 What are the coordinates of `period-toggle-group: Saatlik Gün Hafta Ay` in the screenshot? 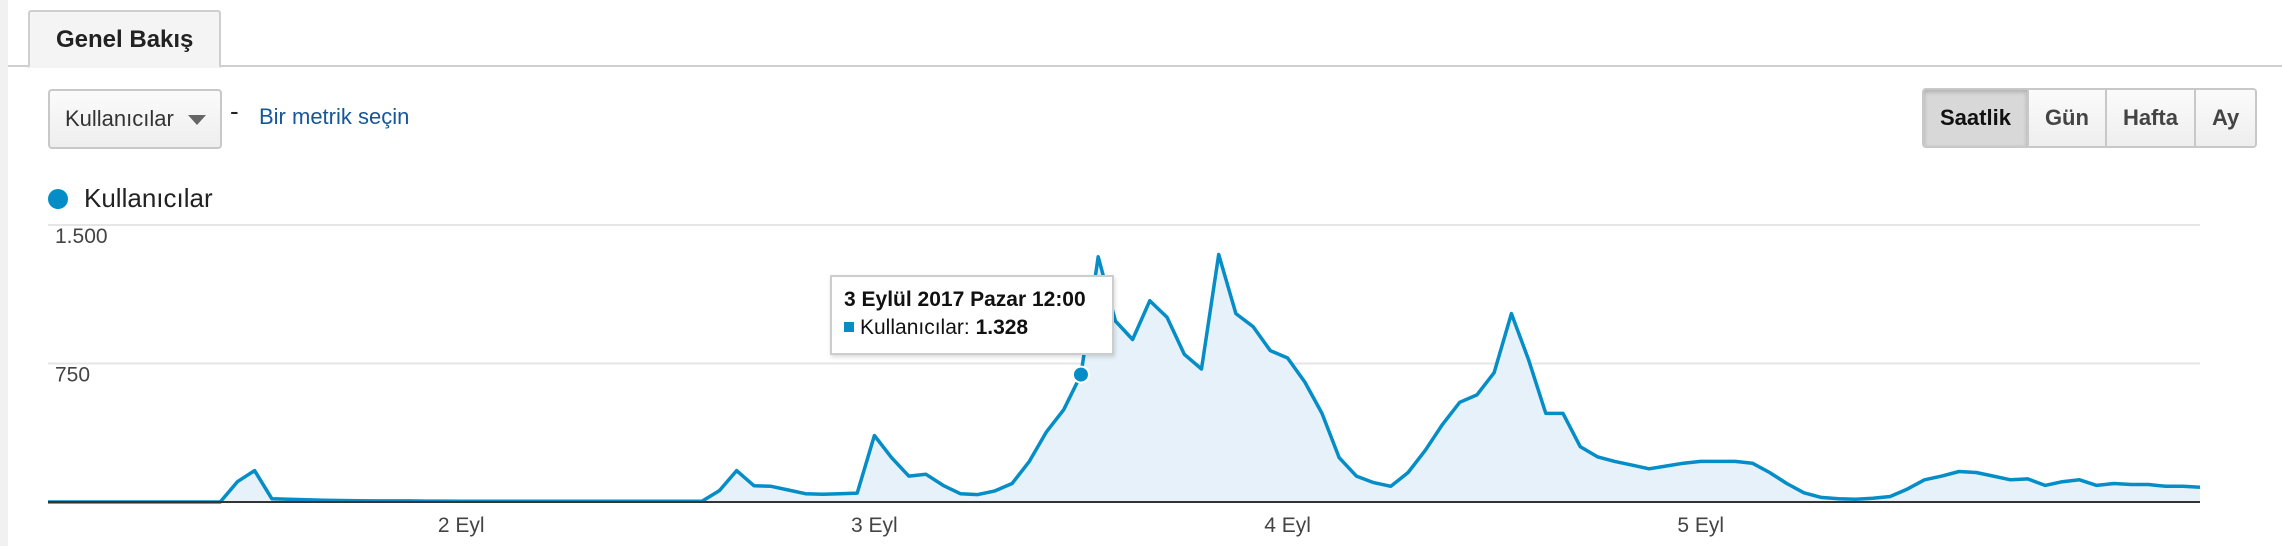 It's located at (2090, 118).